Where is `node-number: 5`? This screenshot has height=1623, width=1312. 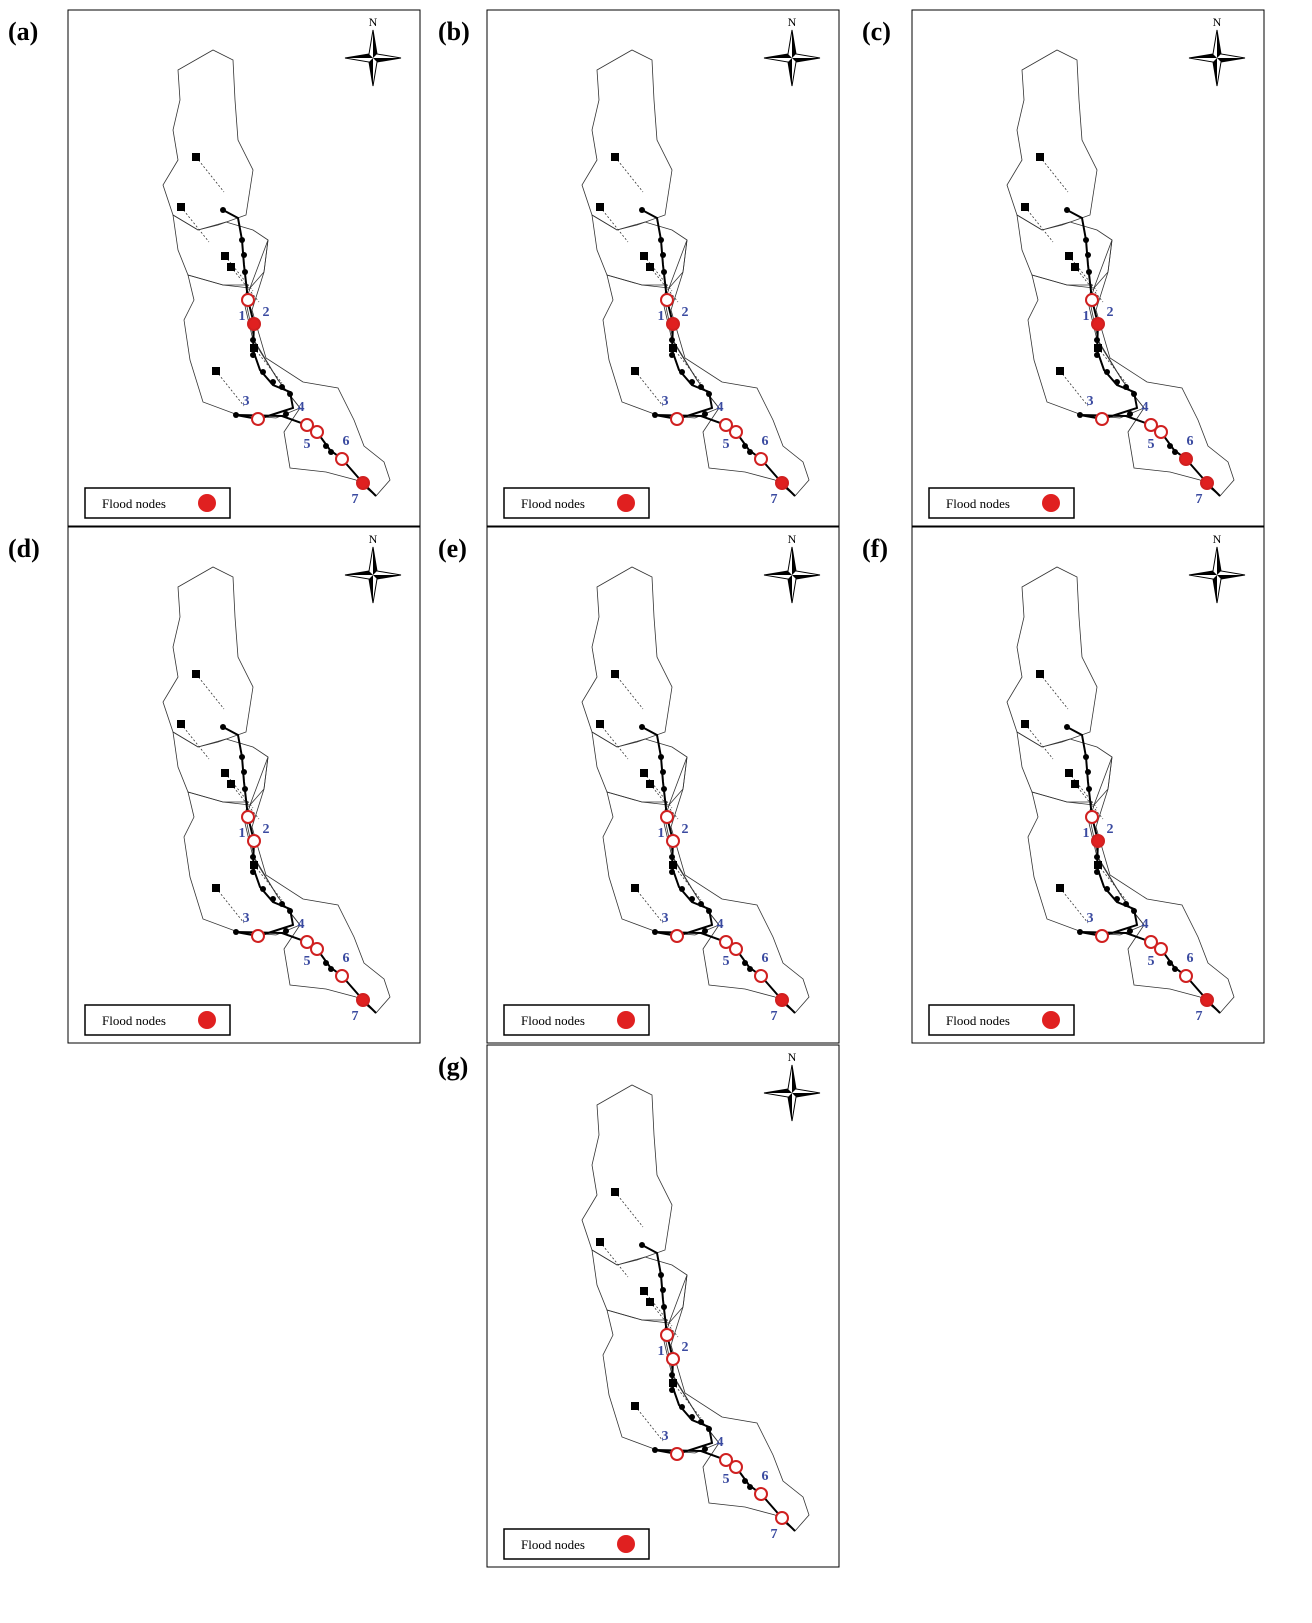
node-number: 5 is located at coordinates (726, 961).